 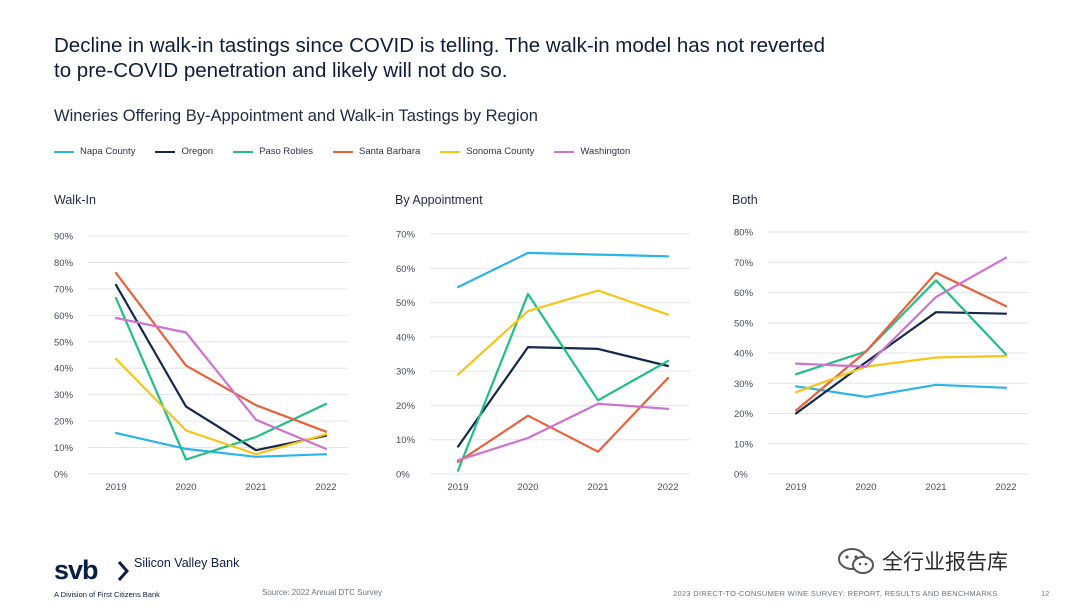 I want to click on watermark: 全行业报告库, so click(x=922, y=561).